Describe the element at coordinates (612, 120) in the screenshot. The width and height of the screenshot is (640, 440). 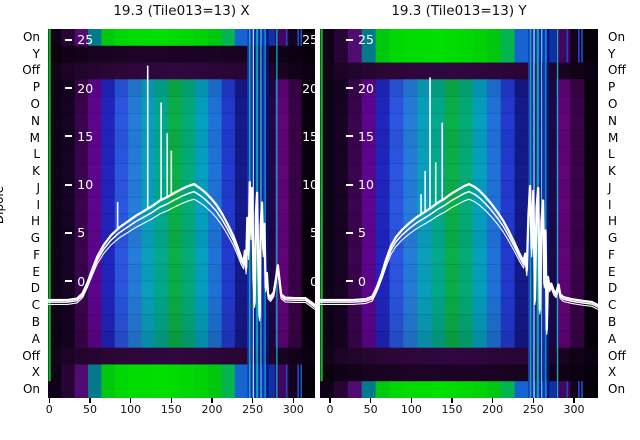
I see `dipole-row-label: N` at that location.